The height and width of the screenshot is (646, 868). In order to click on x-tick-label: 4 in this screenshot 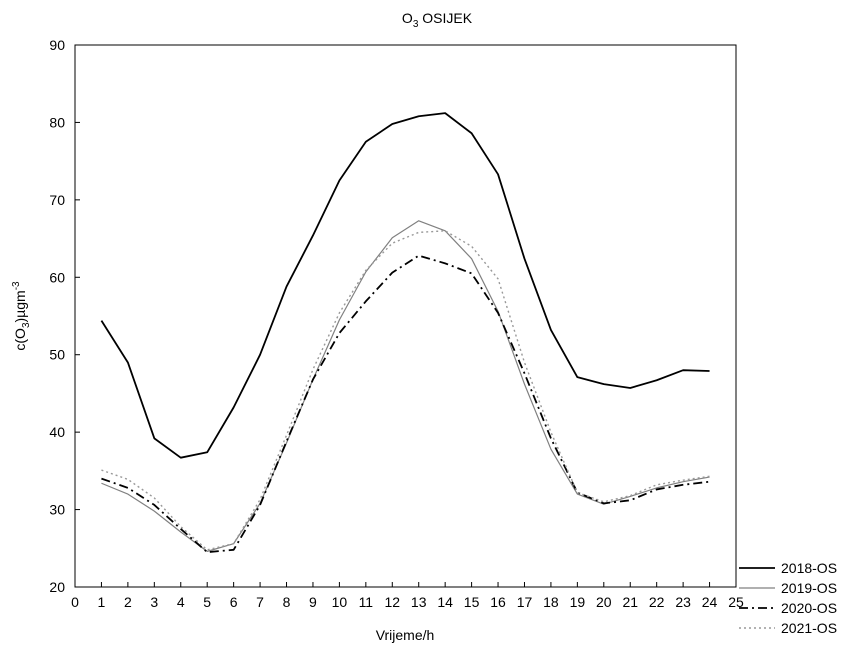, I will do `click(181, 602)`.